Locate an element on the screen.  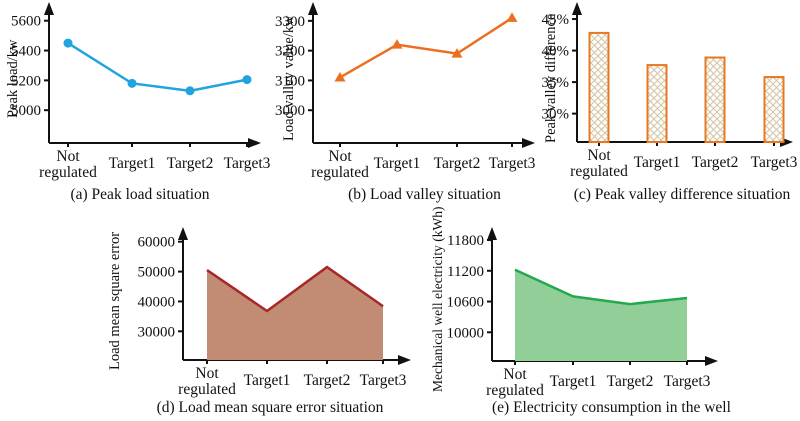
y-tick-label: 3200 is located at coordinates (290, 52).